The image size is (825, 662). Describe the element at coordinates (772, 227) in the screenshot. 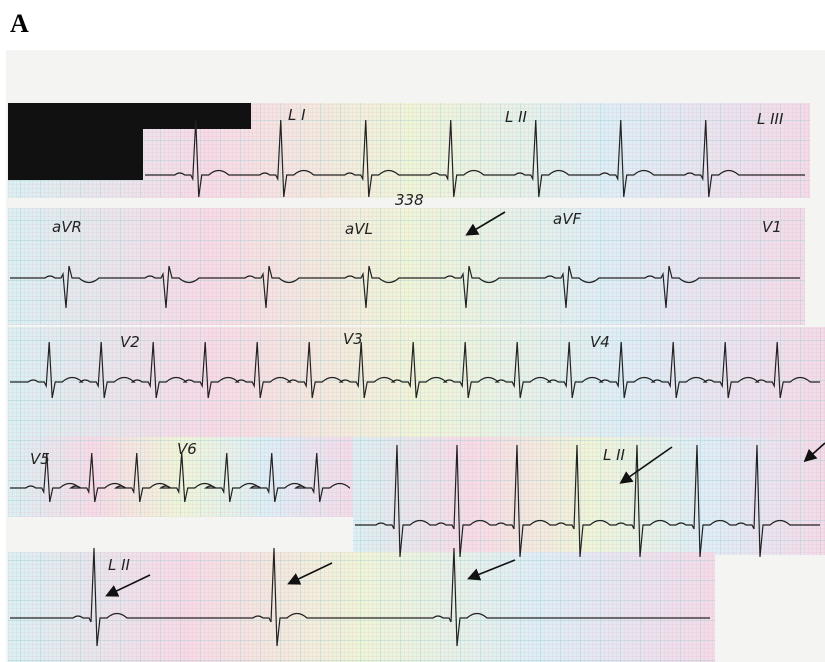

I see `lead-label: V1` at that location.